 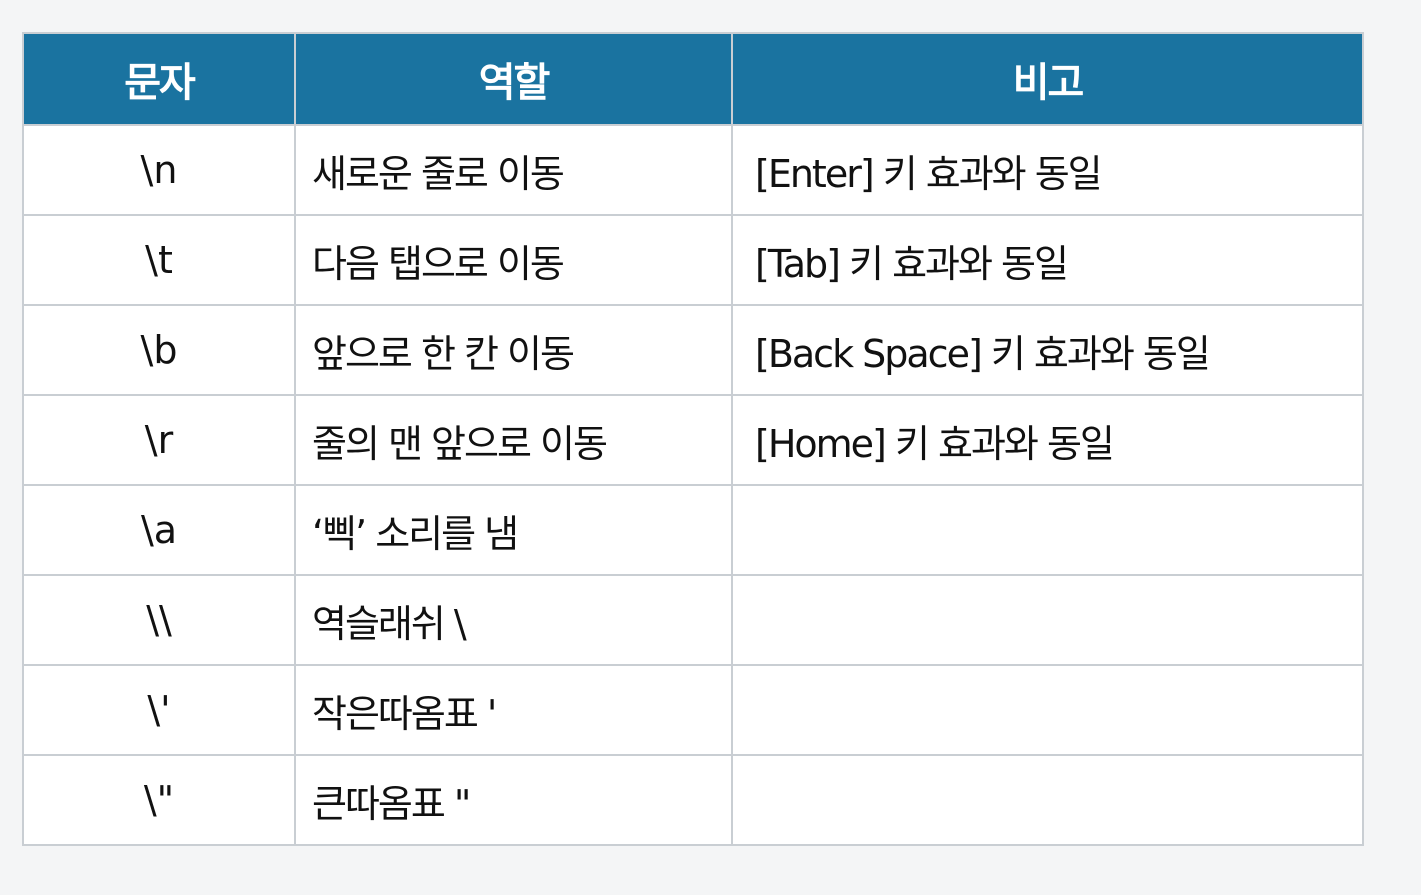 What do you see at coordinates (1047, 170) in the screenshot?
I see `note-cell: [Enter] 키 효과와 동일` at bounding box center [1047, 170].